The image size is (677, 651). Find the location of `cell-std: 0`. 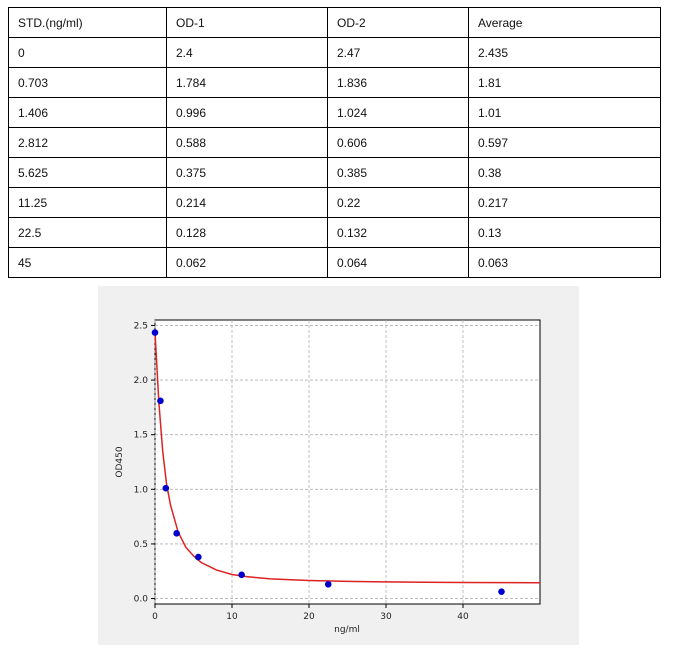

cell-std: 0 is located at coordinates (87, 52).